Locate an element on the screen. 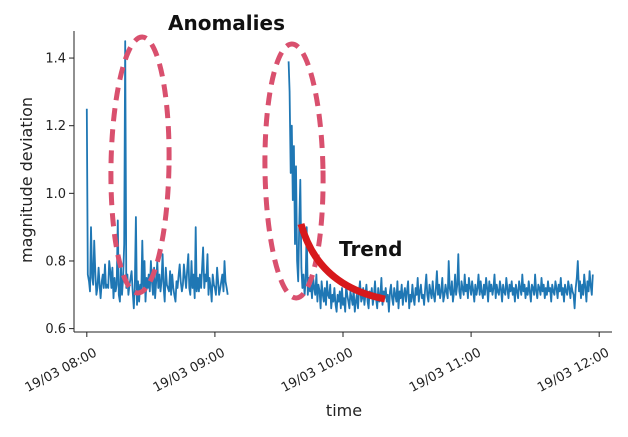 Image resolution: width=628 pixels, height=437 pixels. trend-curve is located at coordinates (341, 263).